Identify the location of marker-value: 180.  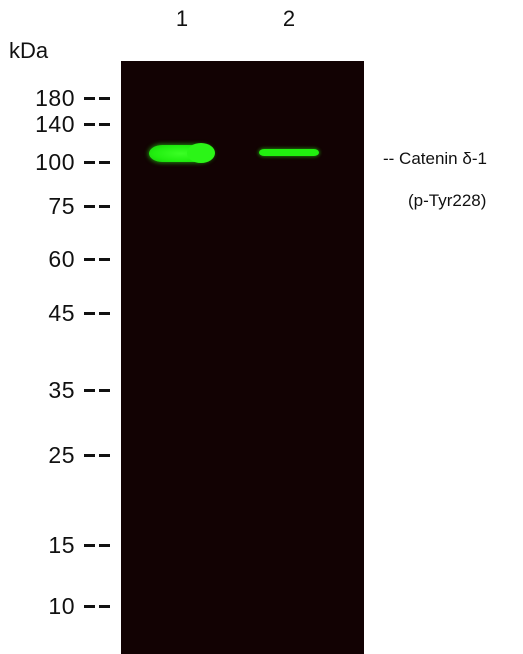
(55, 98).